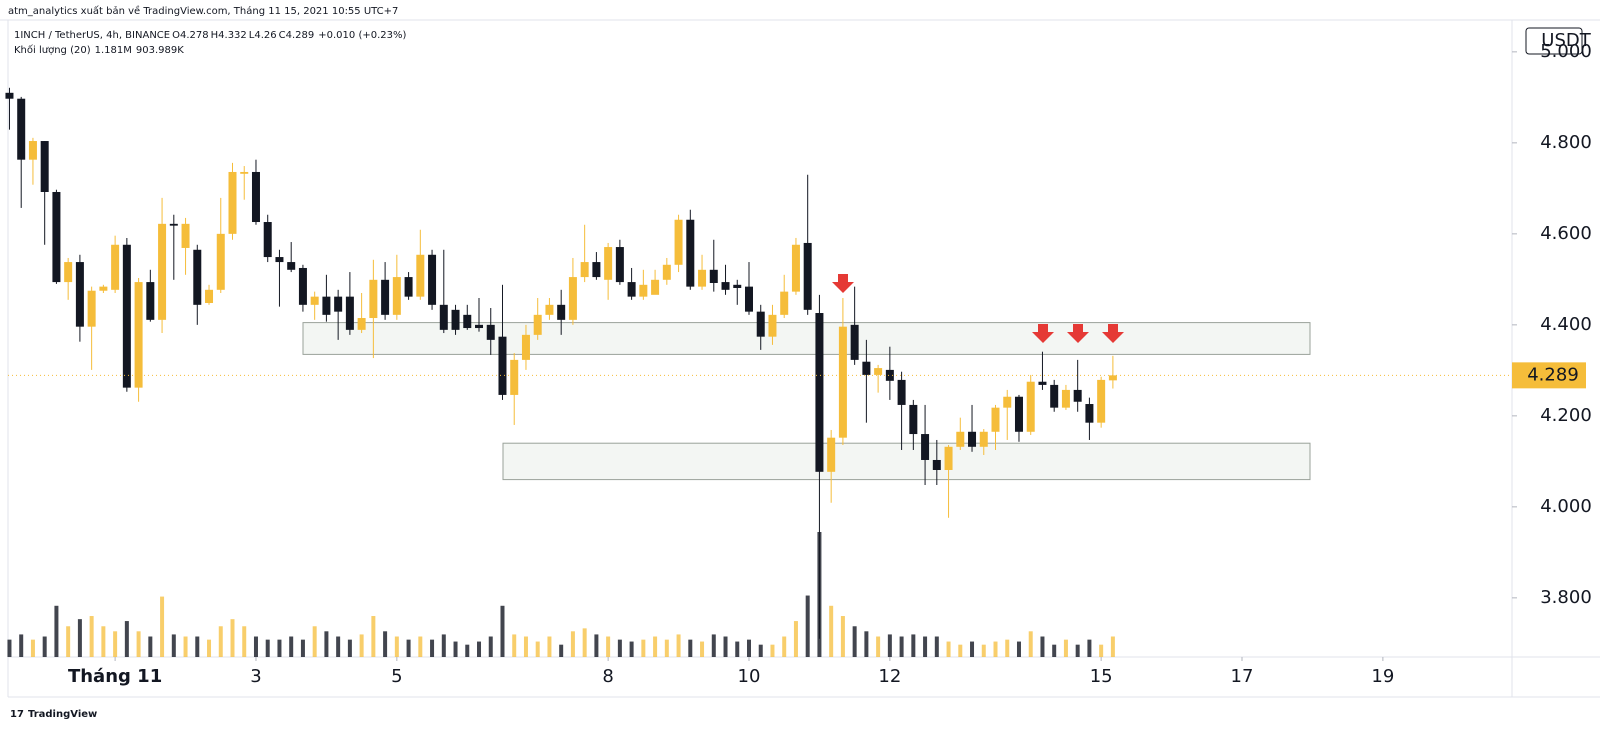 The height and width of the screenshot is (744, 1600). Describe the element at coordinates (252, 35) in the screenshot. I see `legend-key: L` at that location.